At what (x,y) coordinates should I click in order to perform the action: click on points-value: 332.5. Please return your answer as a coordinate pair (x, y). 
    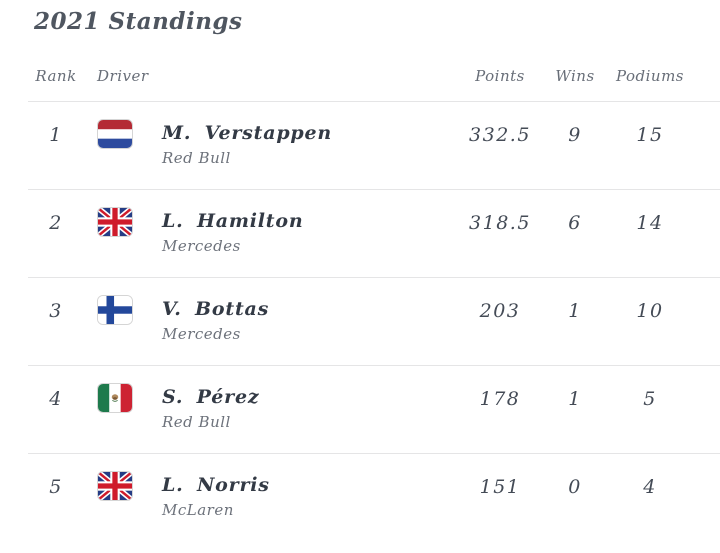
    Looking at the image, I should click on (500, 135).